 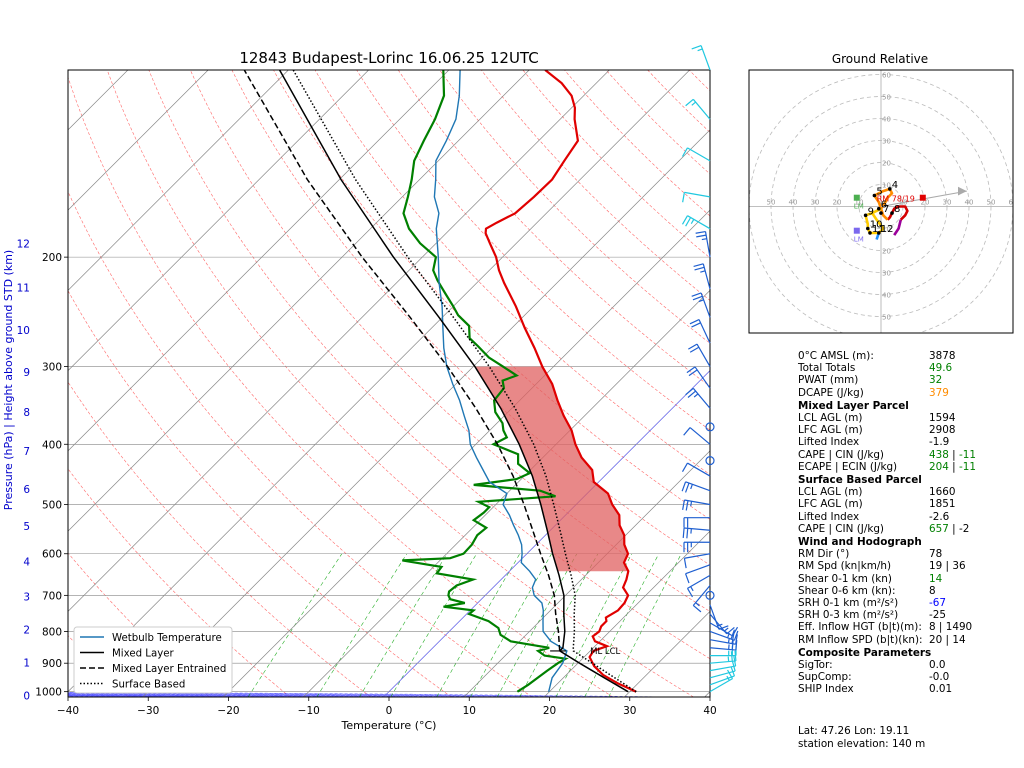 What do you see at coordinates (942, 492) in the screenshot?
I see `param-value: 1660` at bounding box center [942, 492].